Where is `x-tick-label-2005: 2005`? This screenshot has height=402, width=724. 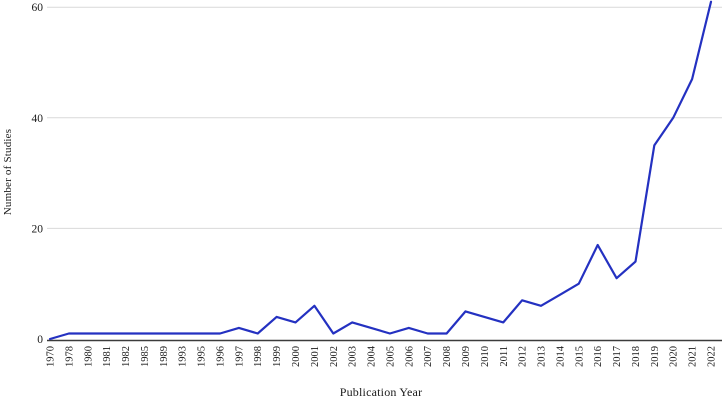
x-tick-label-2005: 2005 is located at coordinates (390, 356).